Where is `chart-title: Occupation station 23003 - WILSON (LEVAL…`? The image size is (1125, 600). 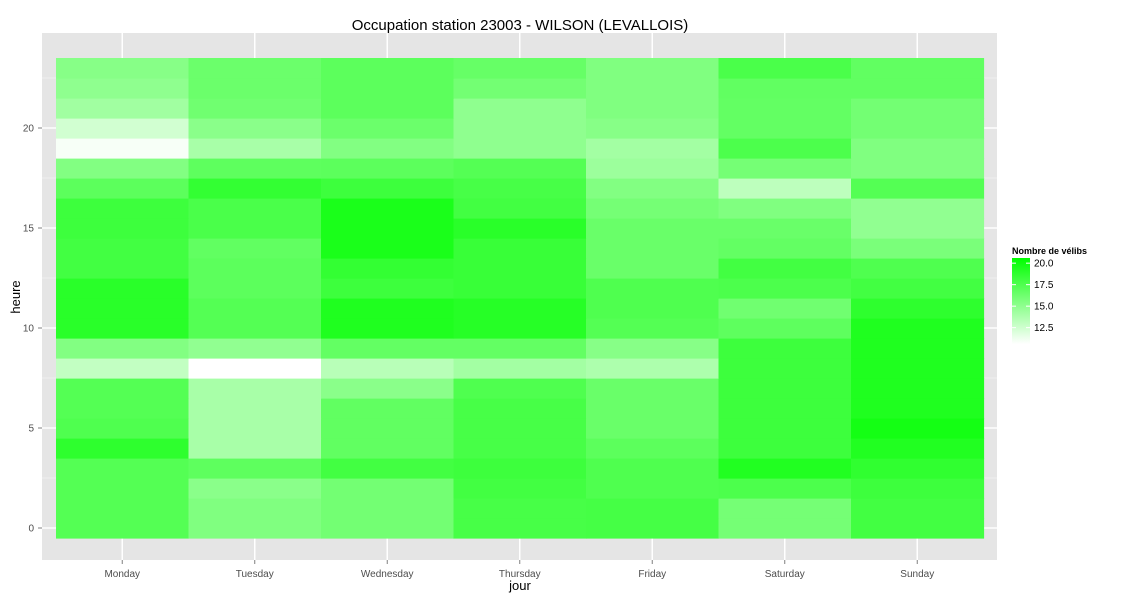 chart-title: Occupation station 23003 - WILSON (LEVAL… is located at coordinates (520, 25).